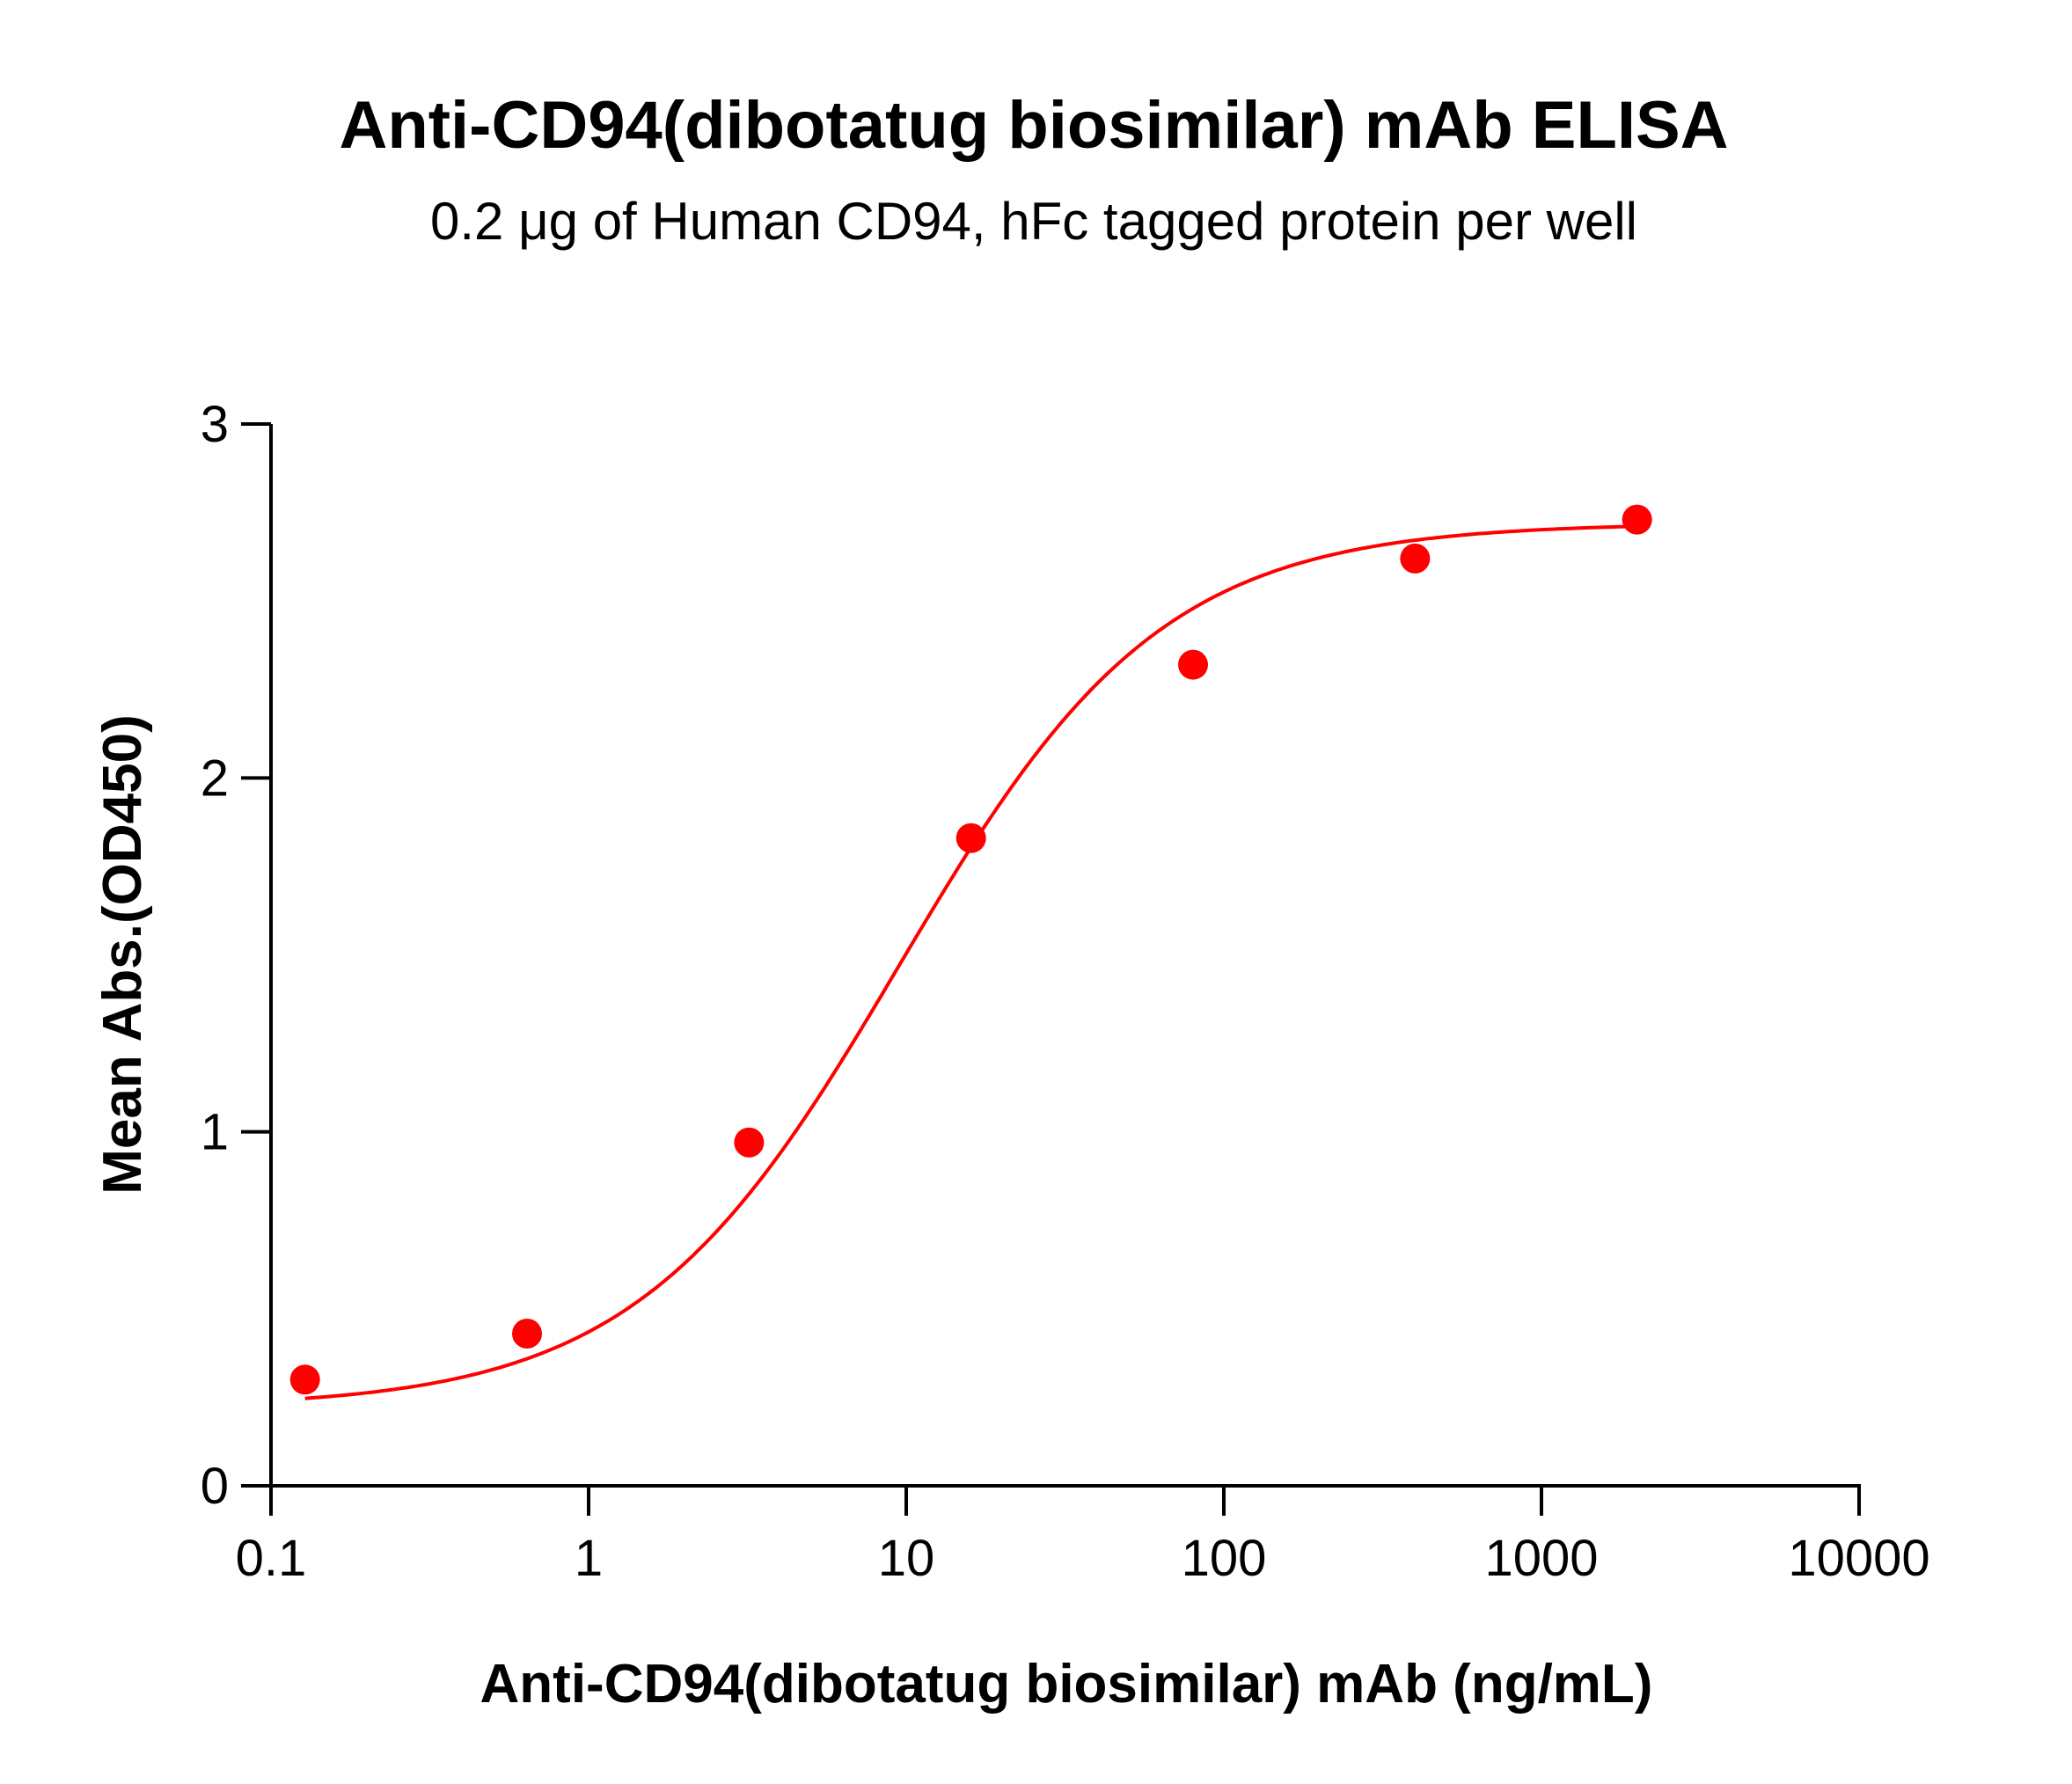  Describe the element at coordinates (122, 955) in the screenshot. I see `y-axis-label: Mean Abs.(OD450)` at that location.